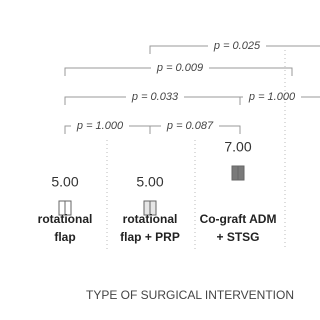 This screenshot has width=320, height=320. Describe the element at coordinates (190, 295) in the screenshot. I see `x-axis-title: TYPE OF SURGICAL INTERVENTION` at that location.